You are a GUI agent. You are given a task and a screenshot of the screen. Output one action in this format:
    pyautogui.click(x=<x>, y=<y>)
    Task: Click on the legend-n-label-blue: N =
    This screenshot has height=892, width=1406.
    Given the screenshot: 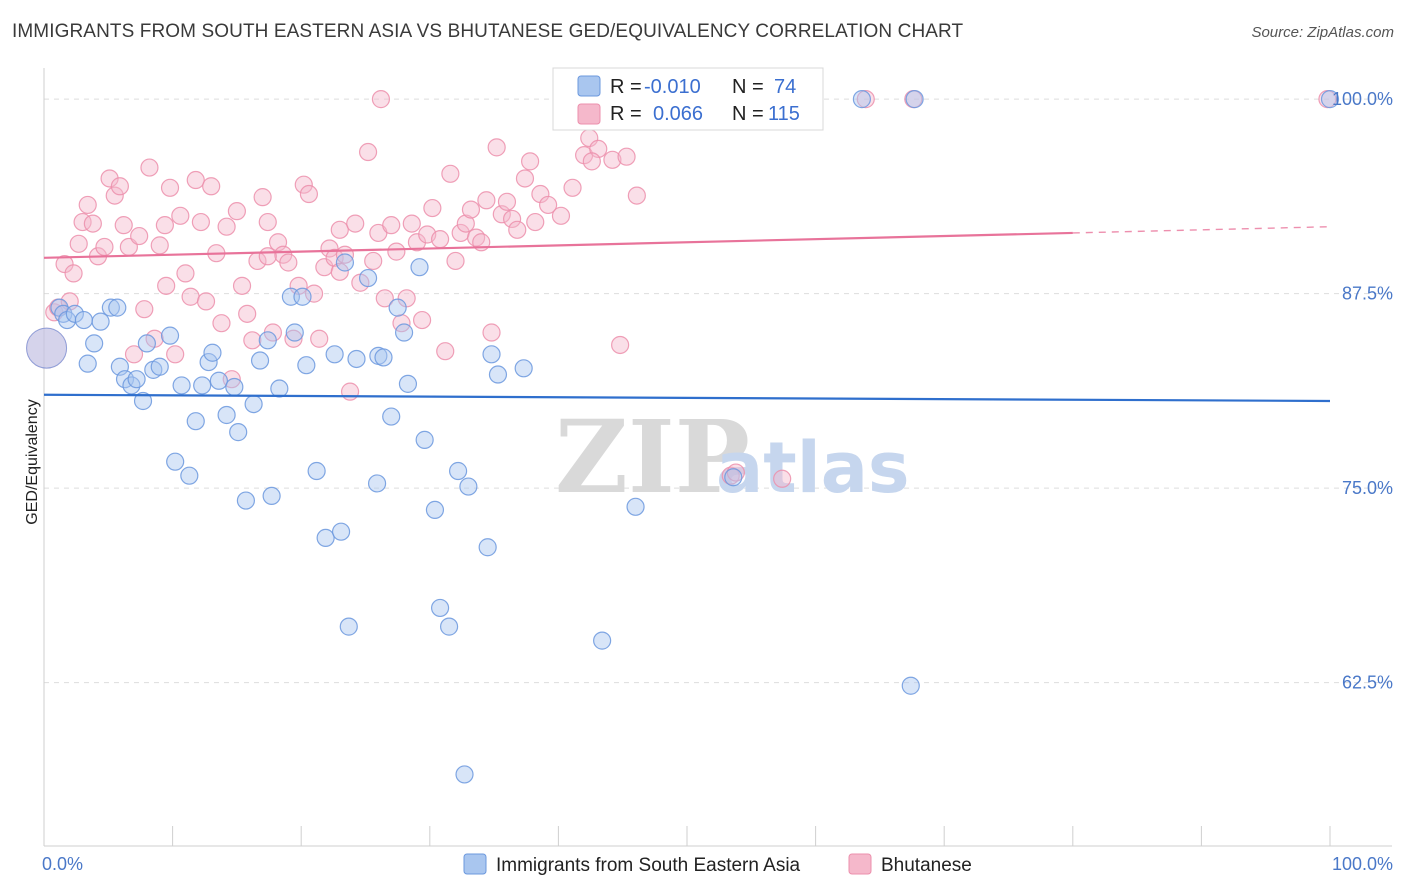 What is the action you would take?
    pyautogui.click(x=748, y=87)
    